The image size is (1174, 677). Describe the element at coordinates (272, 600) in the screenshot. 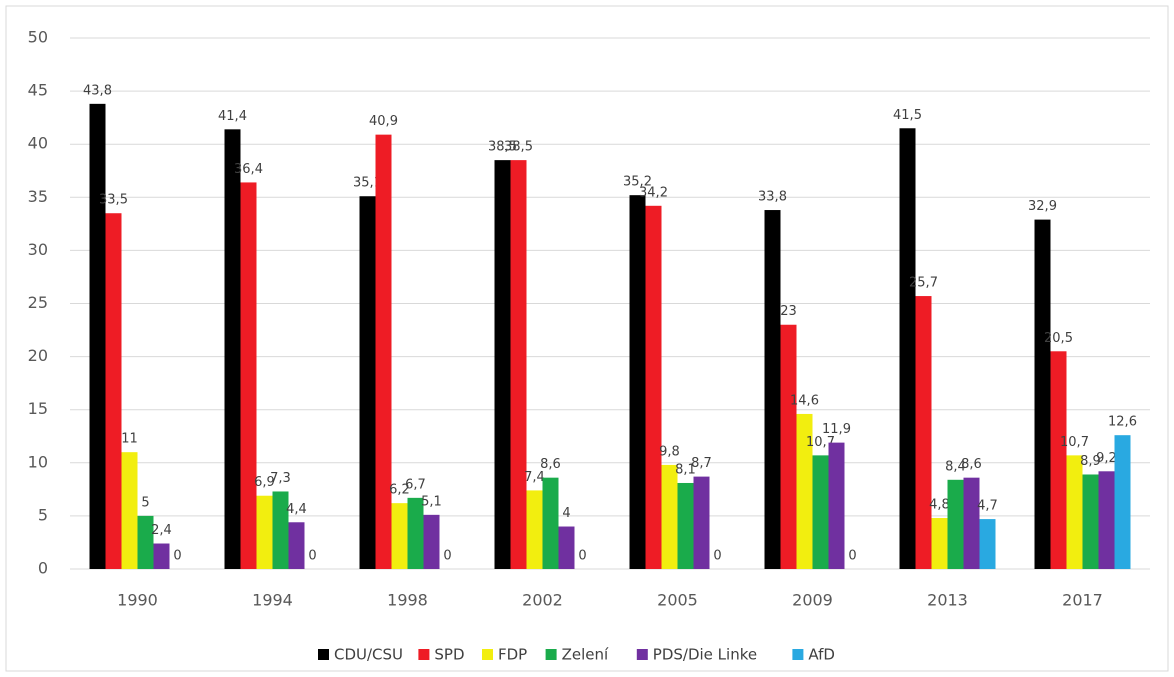

I see `x-tick-label: 1994` at that location.